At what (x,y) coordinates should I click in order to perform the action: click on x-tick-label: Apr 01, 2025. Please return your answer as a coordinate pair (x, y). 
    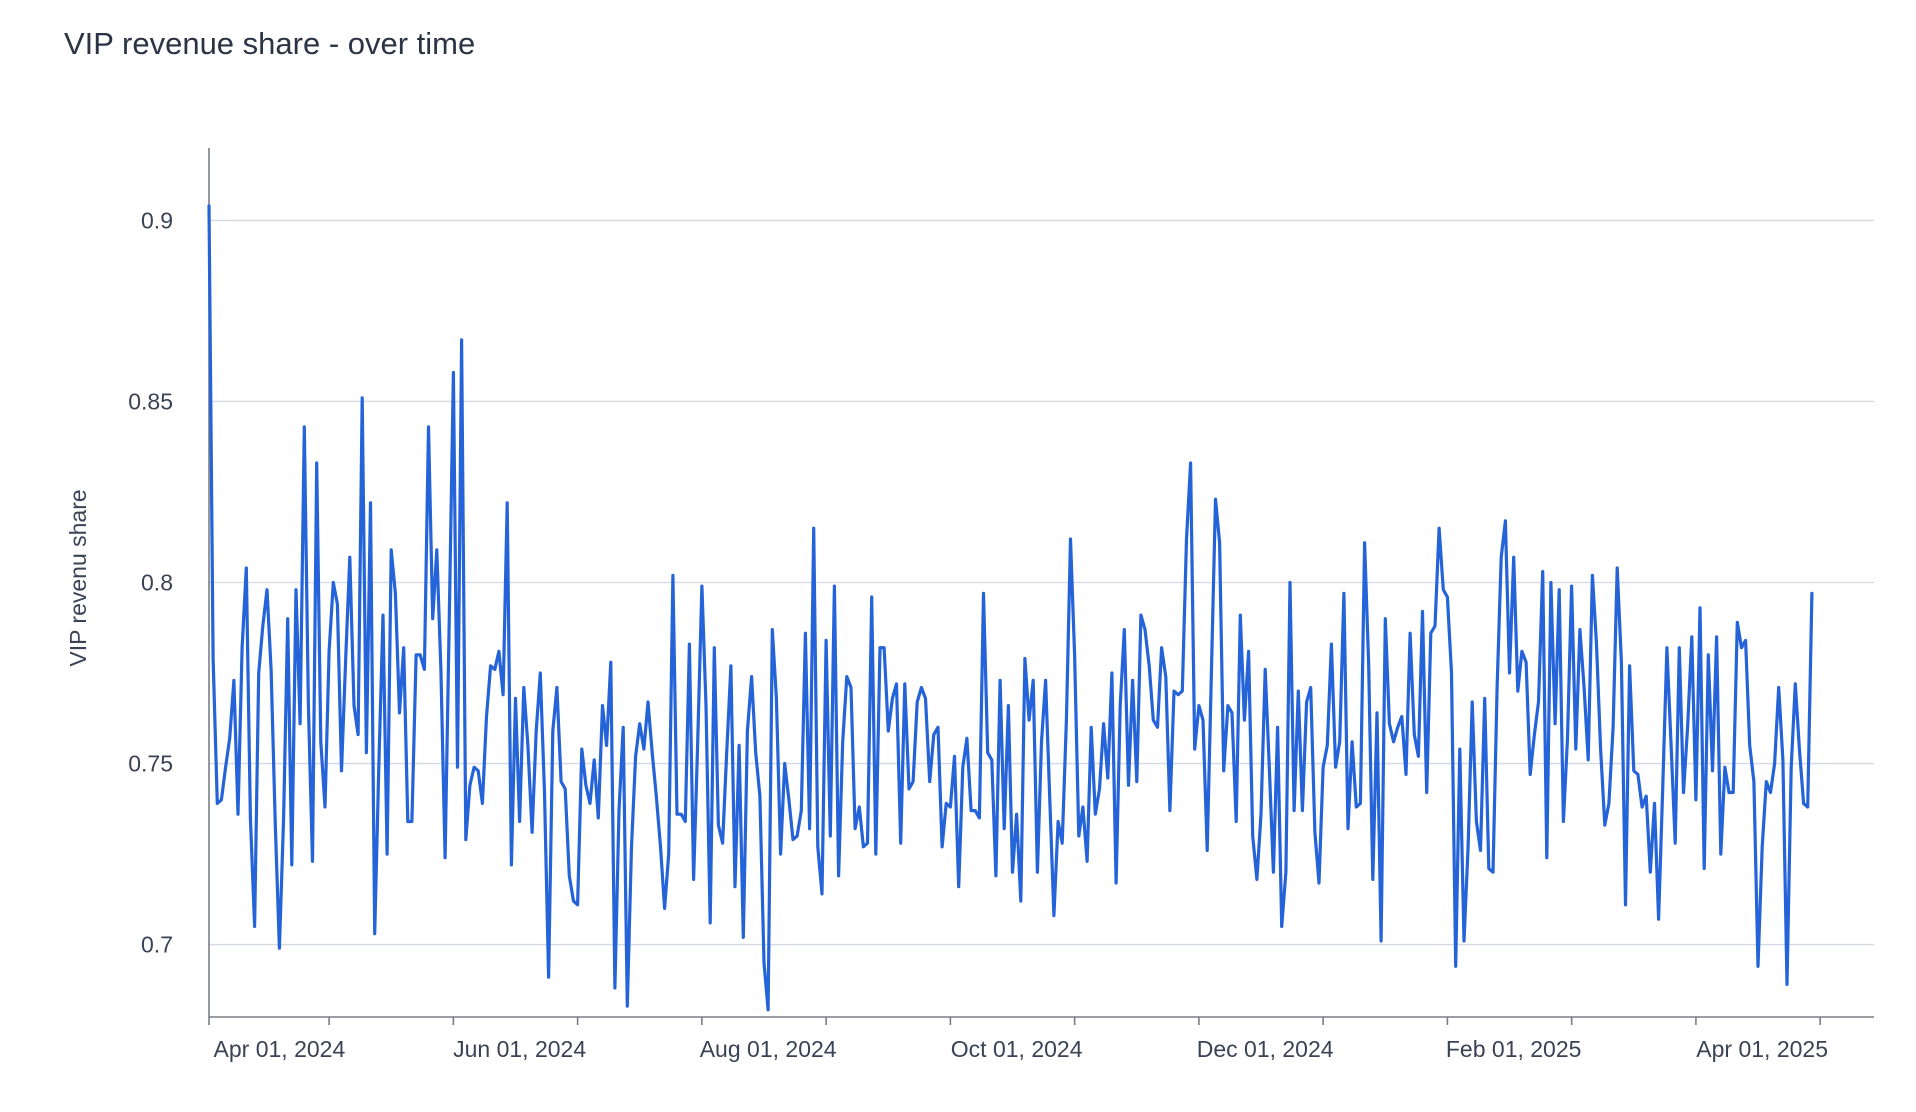
    Looking at the image, I should click on (1762, 1049).